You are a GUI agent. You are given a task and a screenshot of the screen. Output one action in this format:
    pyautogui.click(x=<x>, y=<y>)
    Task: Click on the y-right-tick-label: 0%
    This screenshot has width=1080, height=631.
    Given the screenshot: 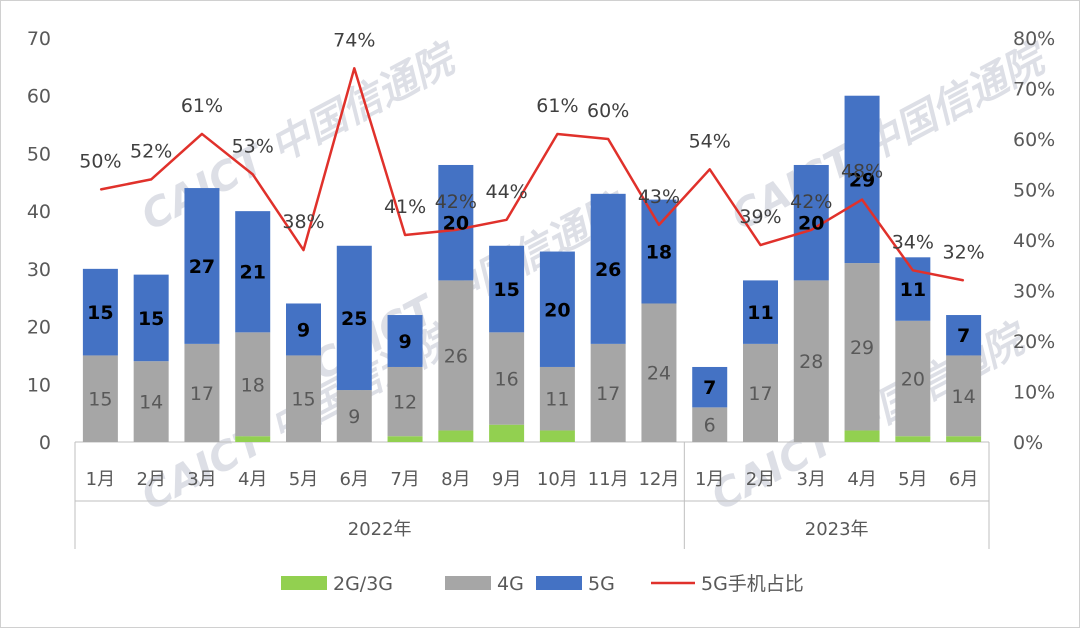 What is the action you would take?
    pyautogui.click(x=1028, y=443)
    